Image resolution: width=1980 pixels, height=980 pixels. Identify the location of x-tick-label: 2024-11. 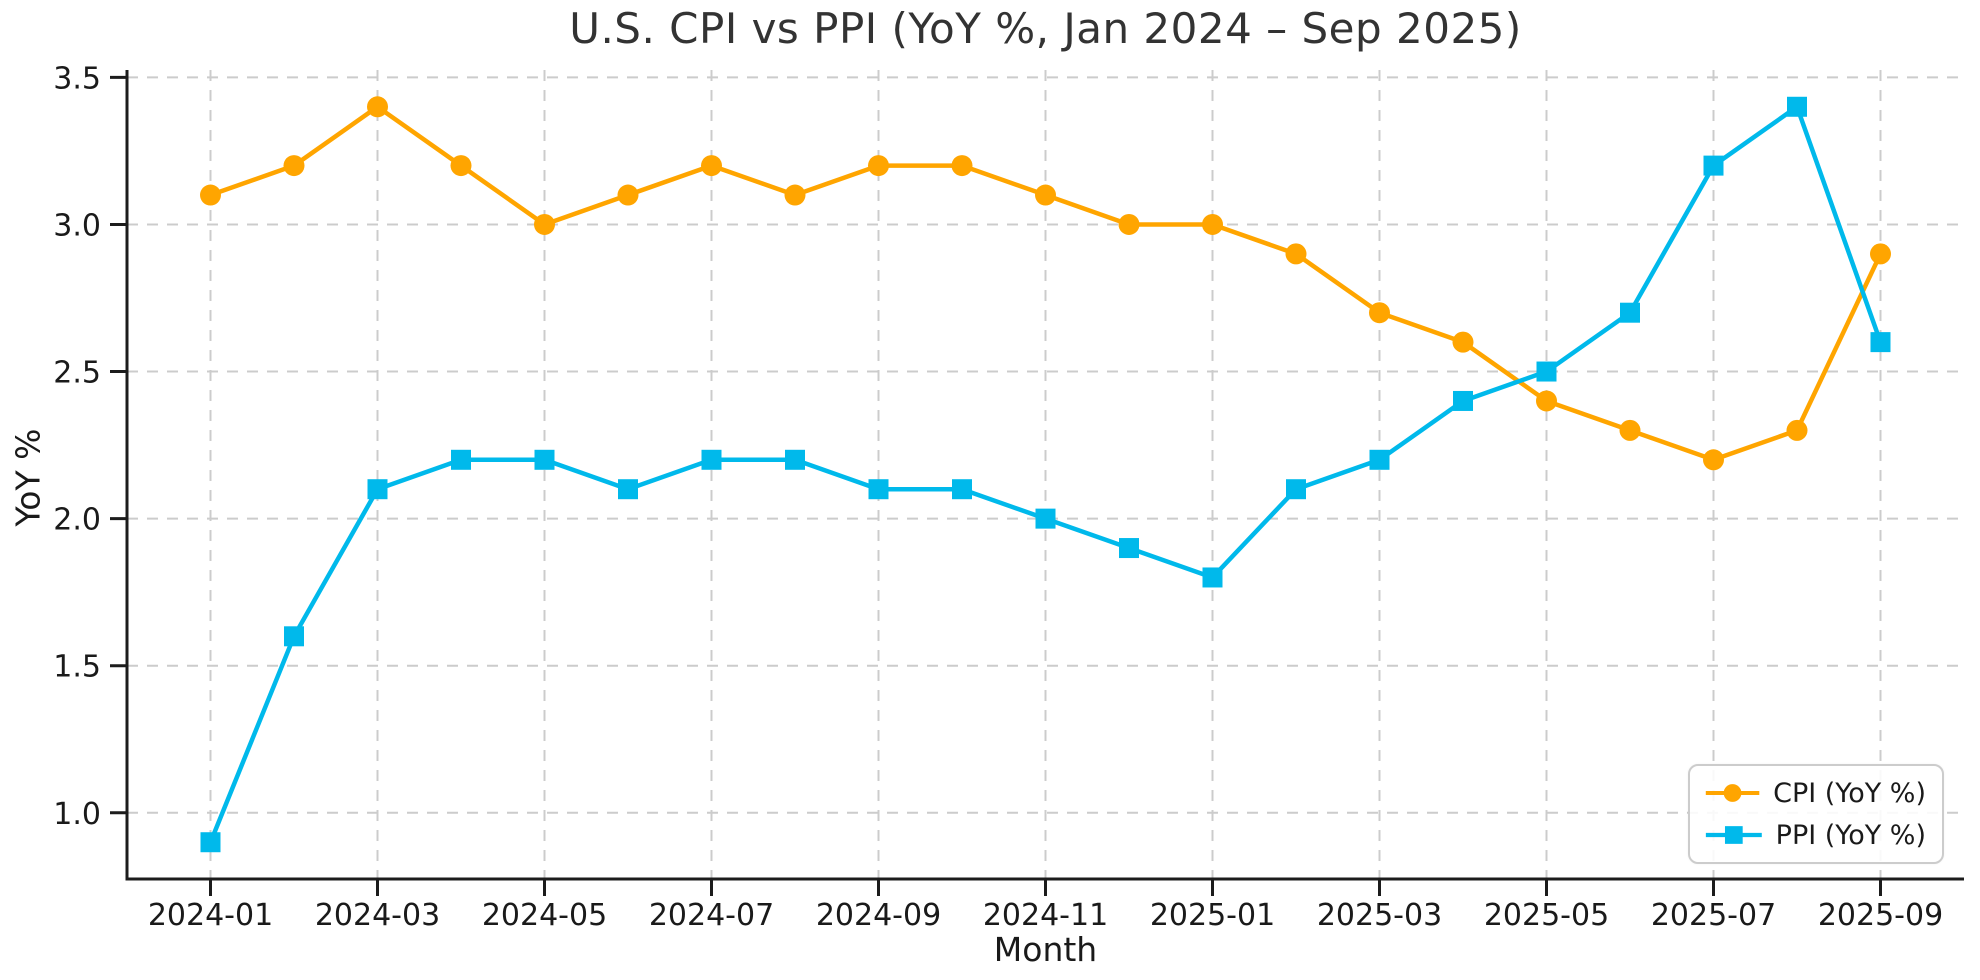
(1045, 915).